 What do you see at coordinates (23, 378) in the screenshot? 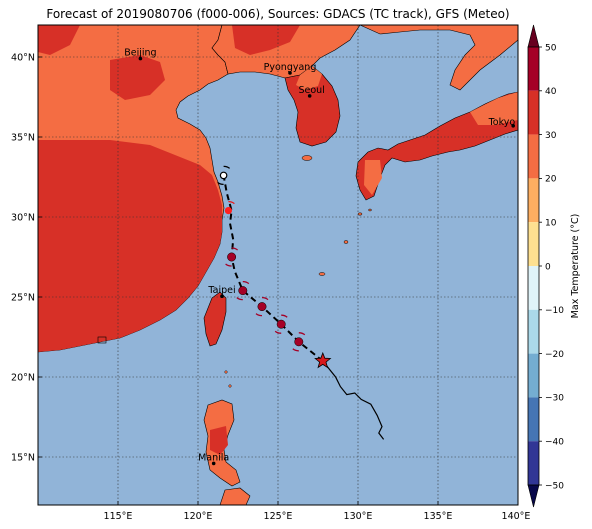
I see `lat-label: 20°N` at bounding box center [23, 378].